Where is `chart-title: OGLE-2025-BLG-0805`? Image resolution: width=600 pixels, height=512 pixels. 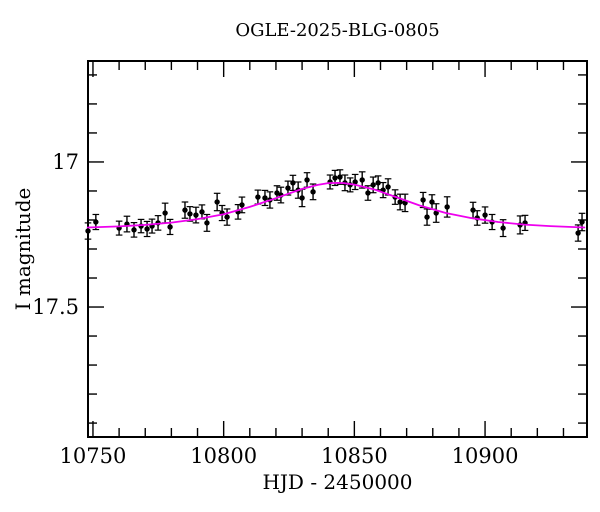 chart-title: OGLE-2025-BLG-0805 is located at coordinates (337, 30).